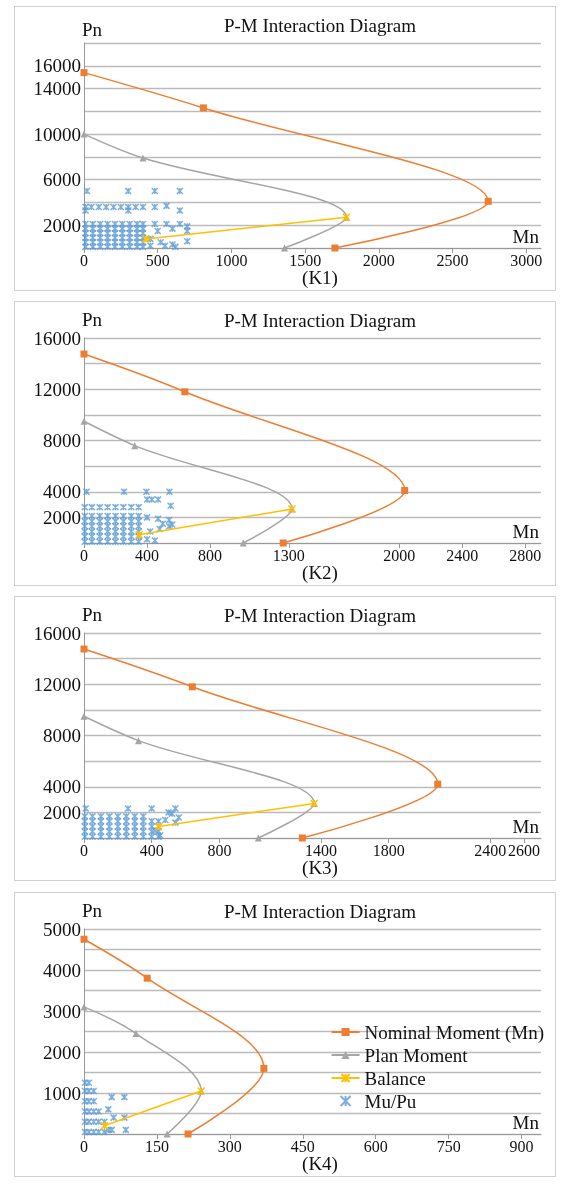  What do you see at coordinates (399, 555) in the screenshot?
I see `x-tick-label: 2000` at bounding box center [399, 555].